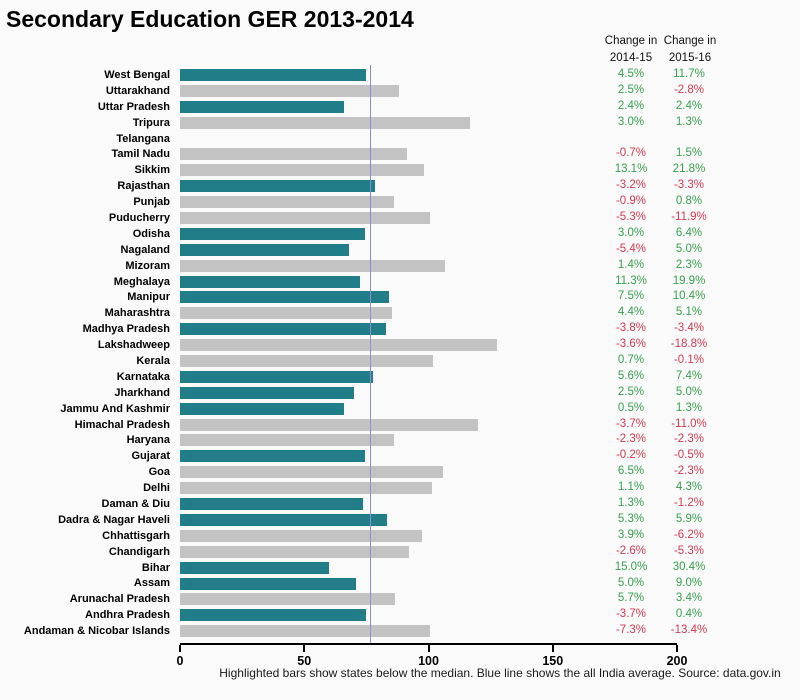 This screenshot has height=700, width=800. I want to click on bar-row: Delhi 1.1% 4.3%, so click(400, 488).